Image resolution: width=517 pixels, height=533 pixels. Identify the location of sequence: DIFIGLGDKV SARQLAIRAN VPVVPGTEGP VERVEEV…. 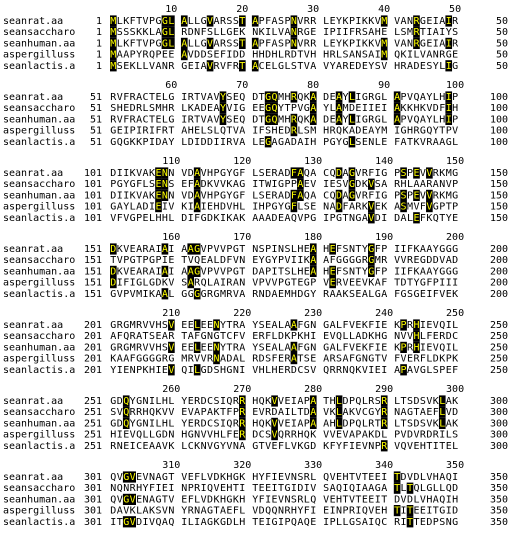
(284, 283).